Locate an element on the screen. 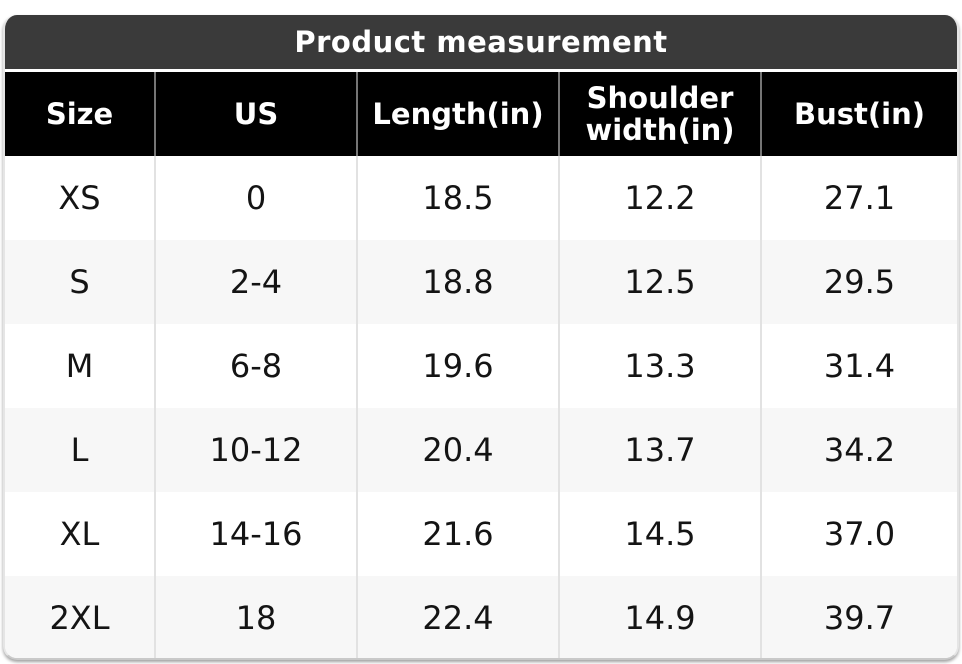 This screenshot has width=962, height=664. cell-size: 2XL is located at coordinates (79, 618).